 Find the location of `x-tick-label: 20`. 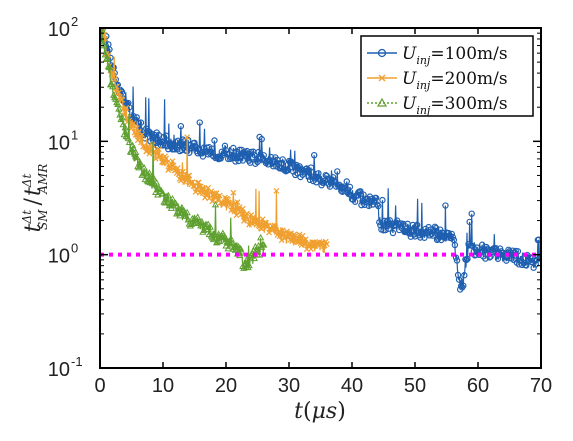

x-tick-label: 20 is located at coordinates (226, 386).